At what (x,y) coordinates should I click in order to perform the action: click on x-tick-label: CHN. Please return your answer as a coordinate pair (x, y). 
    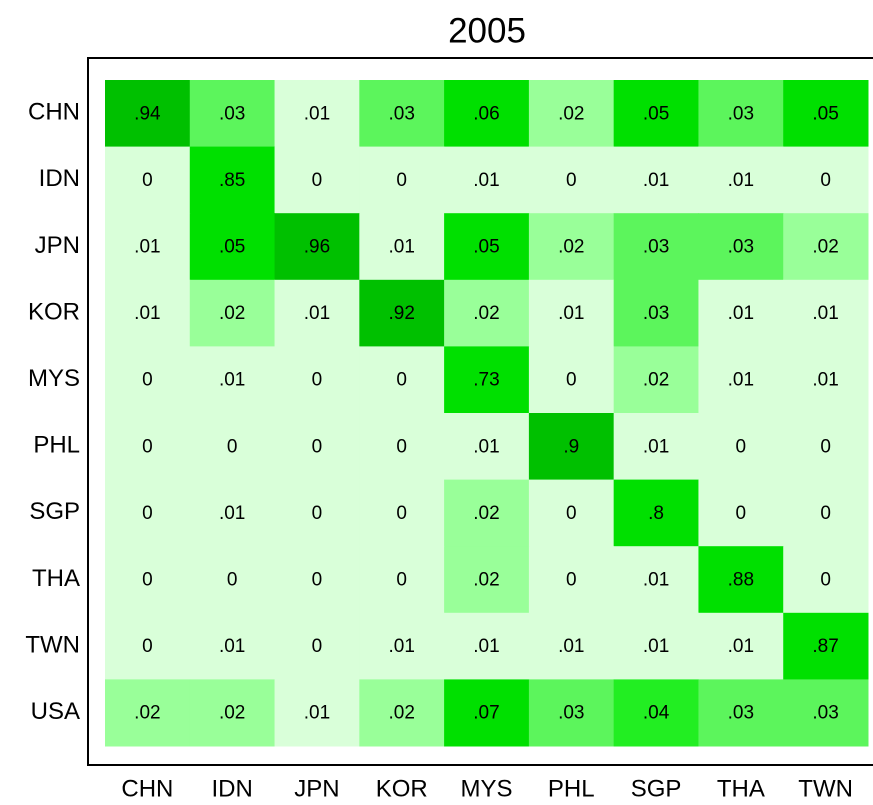
    Looking at the image, I should click on (147, 788).